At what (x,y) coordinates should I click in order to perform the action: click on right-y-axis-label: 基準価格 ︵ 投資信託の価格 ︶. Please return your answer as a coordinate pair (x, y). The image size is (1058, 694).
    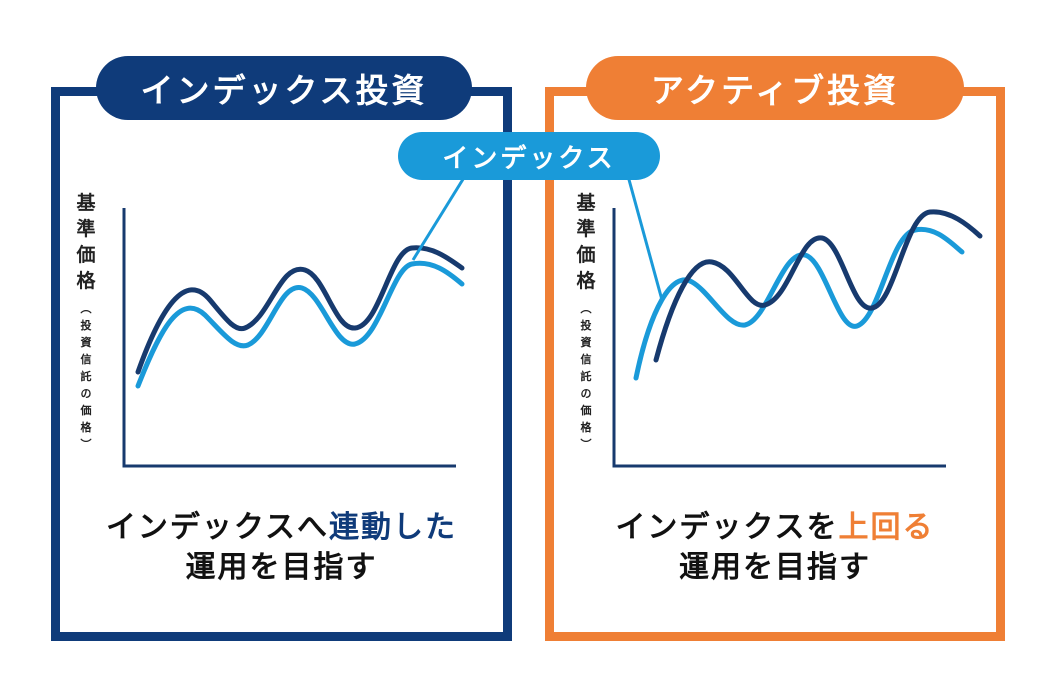
    Looking at the image, I should click on (586, 321).